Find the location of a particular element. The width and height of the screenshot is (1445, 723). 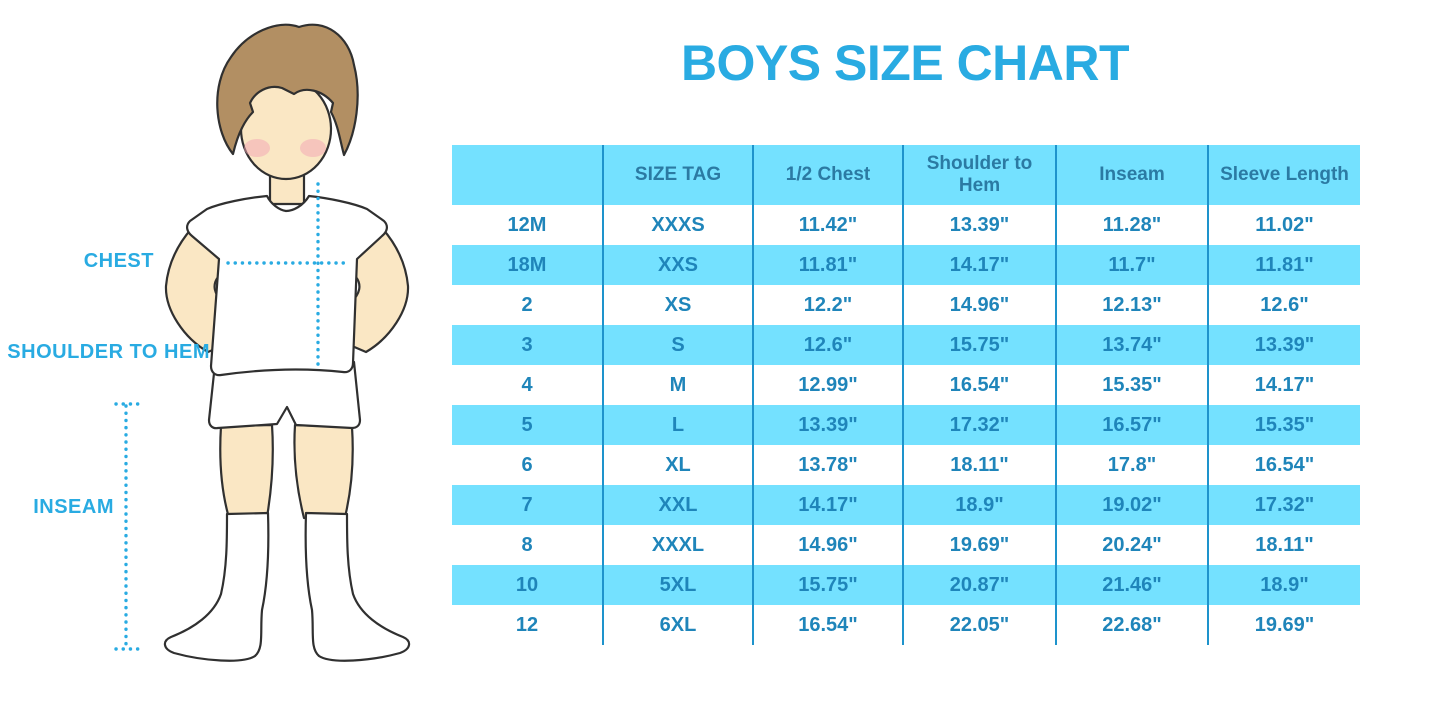

table-row: 7 XXL 14.17" 18.9" 19.02" 17.32" is located at coordinates (906, 505).